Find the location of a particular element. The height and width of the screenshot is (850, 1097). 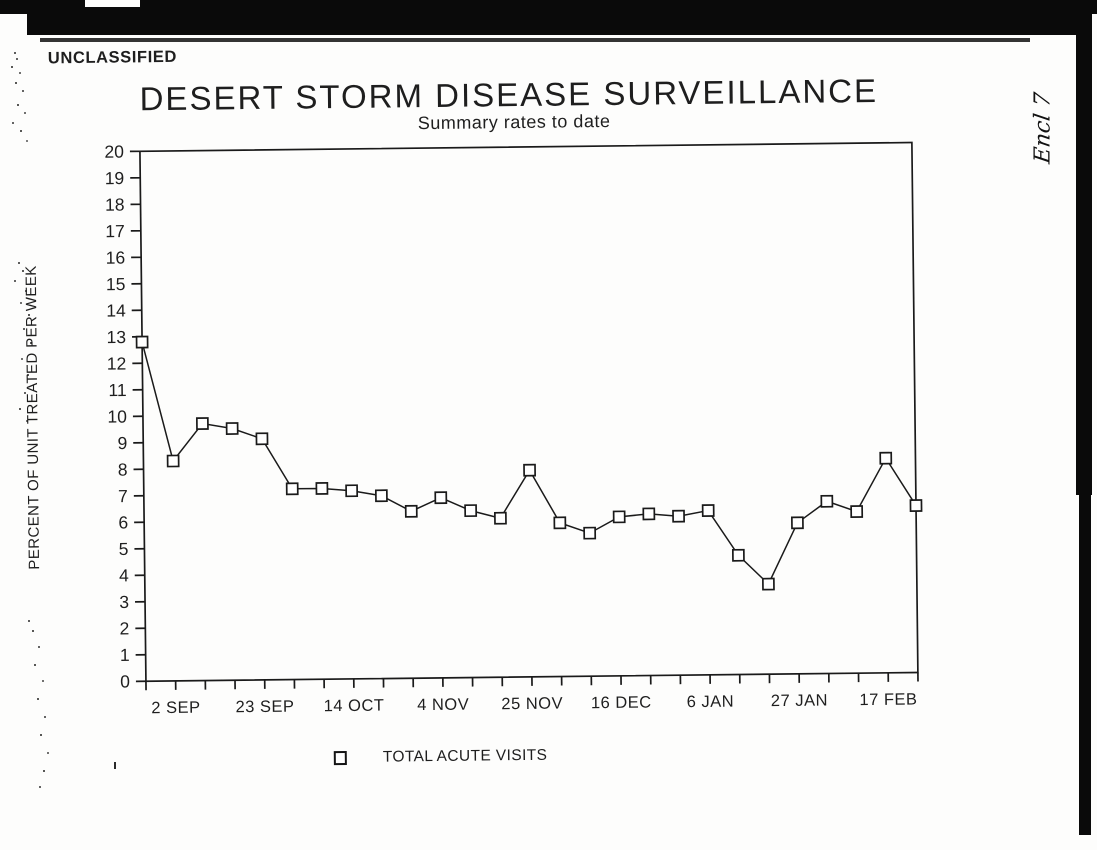

y-axis-title: PERCENT OF UNIT TREATED PER WEEK is located at coordinates (33, 417).